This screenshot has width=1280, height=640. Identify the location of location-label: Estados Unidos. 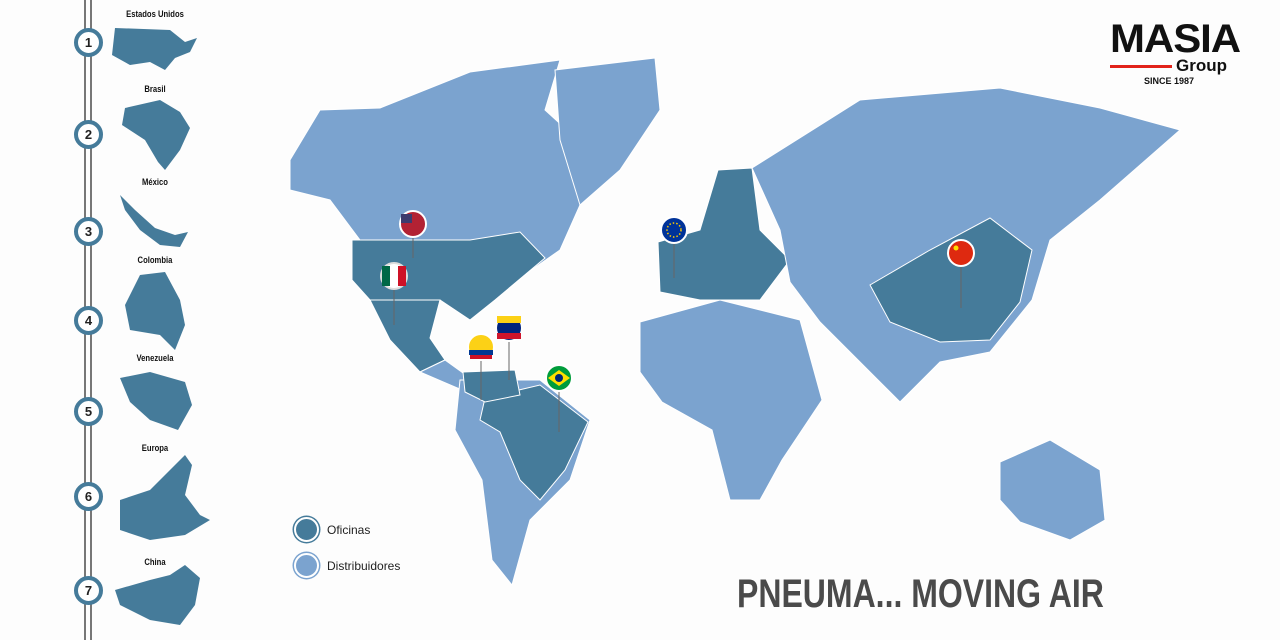
(155, 14).